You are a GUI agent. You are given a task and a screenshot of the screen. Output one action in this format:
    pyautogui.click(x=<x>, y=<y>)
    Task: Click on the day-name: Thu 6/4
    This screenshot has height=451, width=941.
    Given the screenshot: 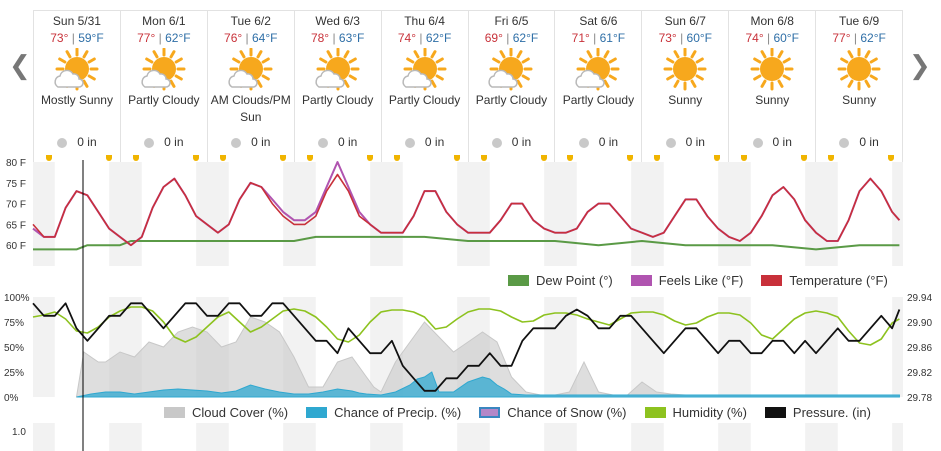 What is the action you would take?
    pyautogui.click(x=424, y=21)
    